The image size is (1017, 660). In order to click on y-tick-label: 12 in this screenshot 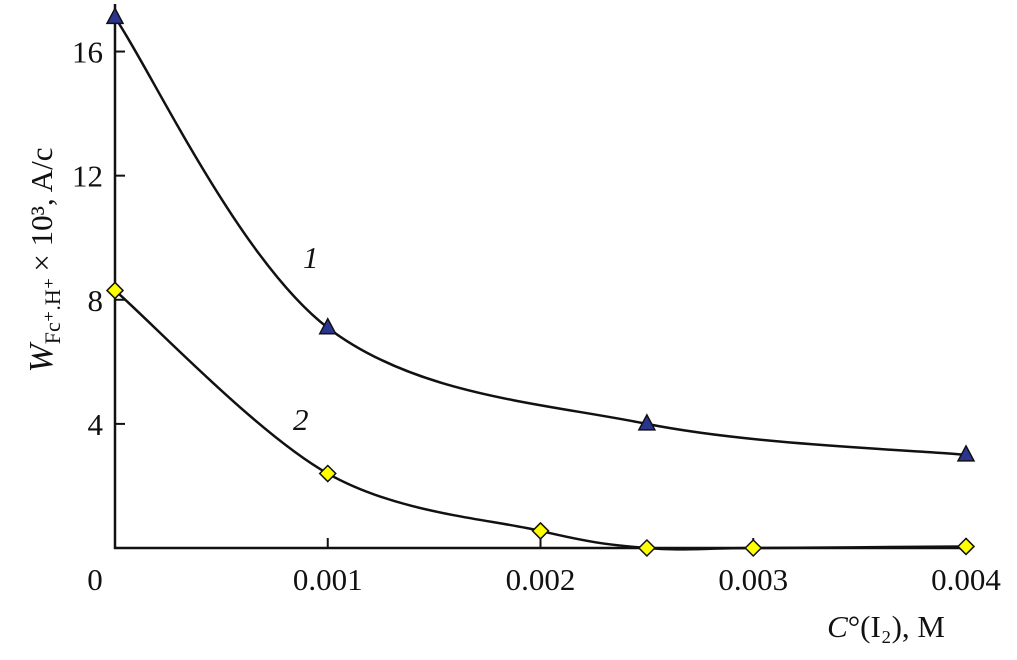, I will do `click(87, 176)`.